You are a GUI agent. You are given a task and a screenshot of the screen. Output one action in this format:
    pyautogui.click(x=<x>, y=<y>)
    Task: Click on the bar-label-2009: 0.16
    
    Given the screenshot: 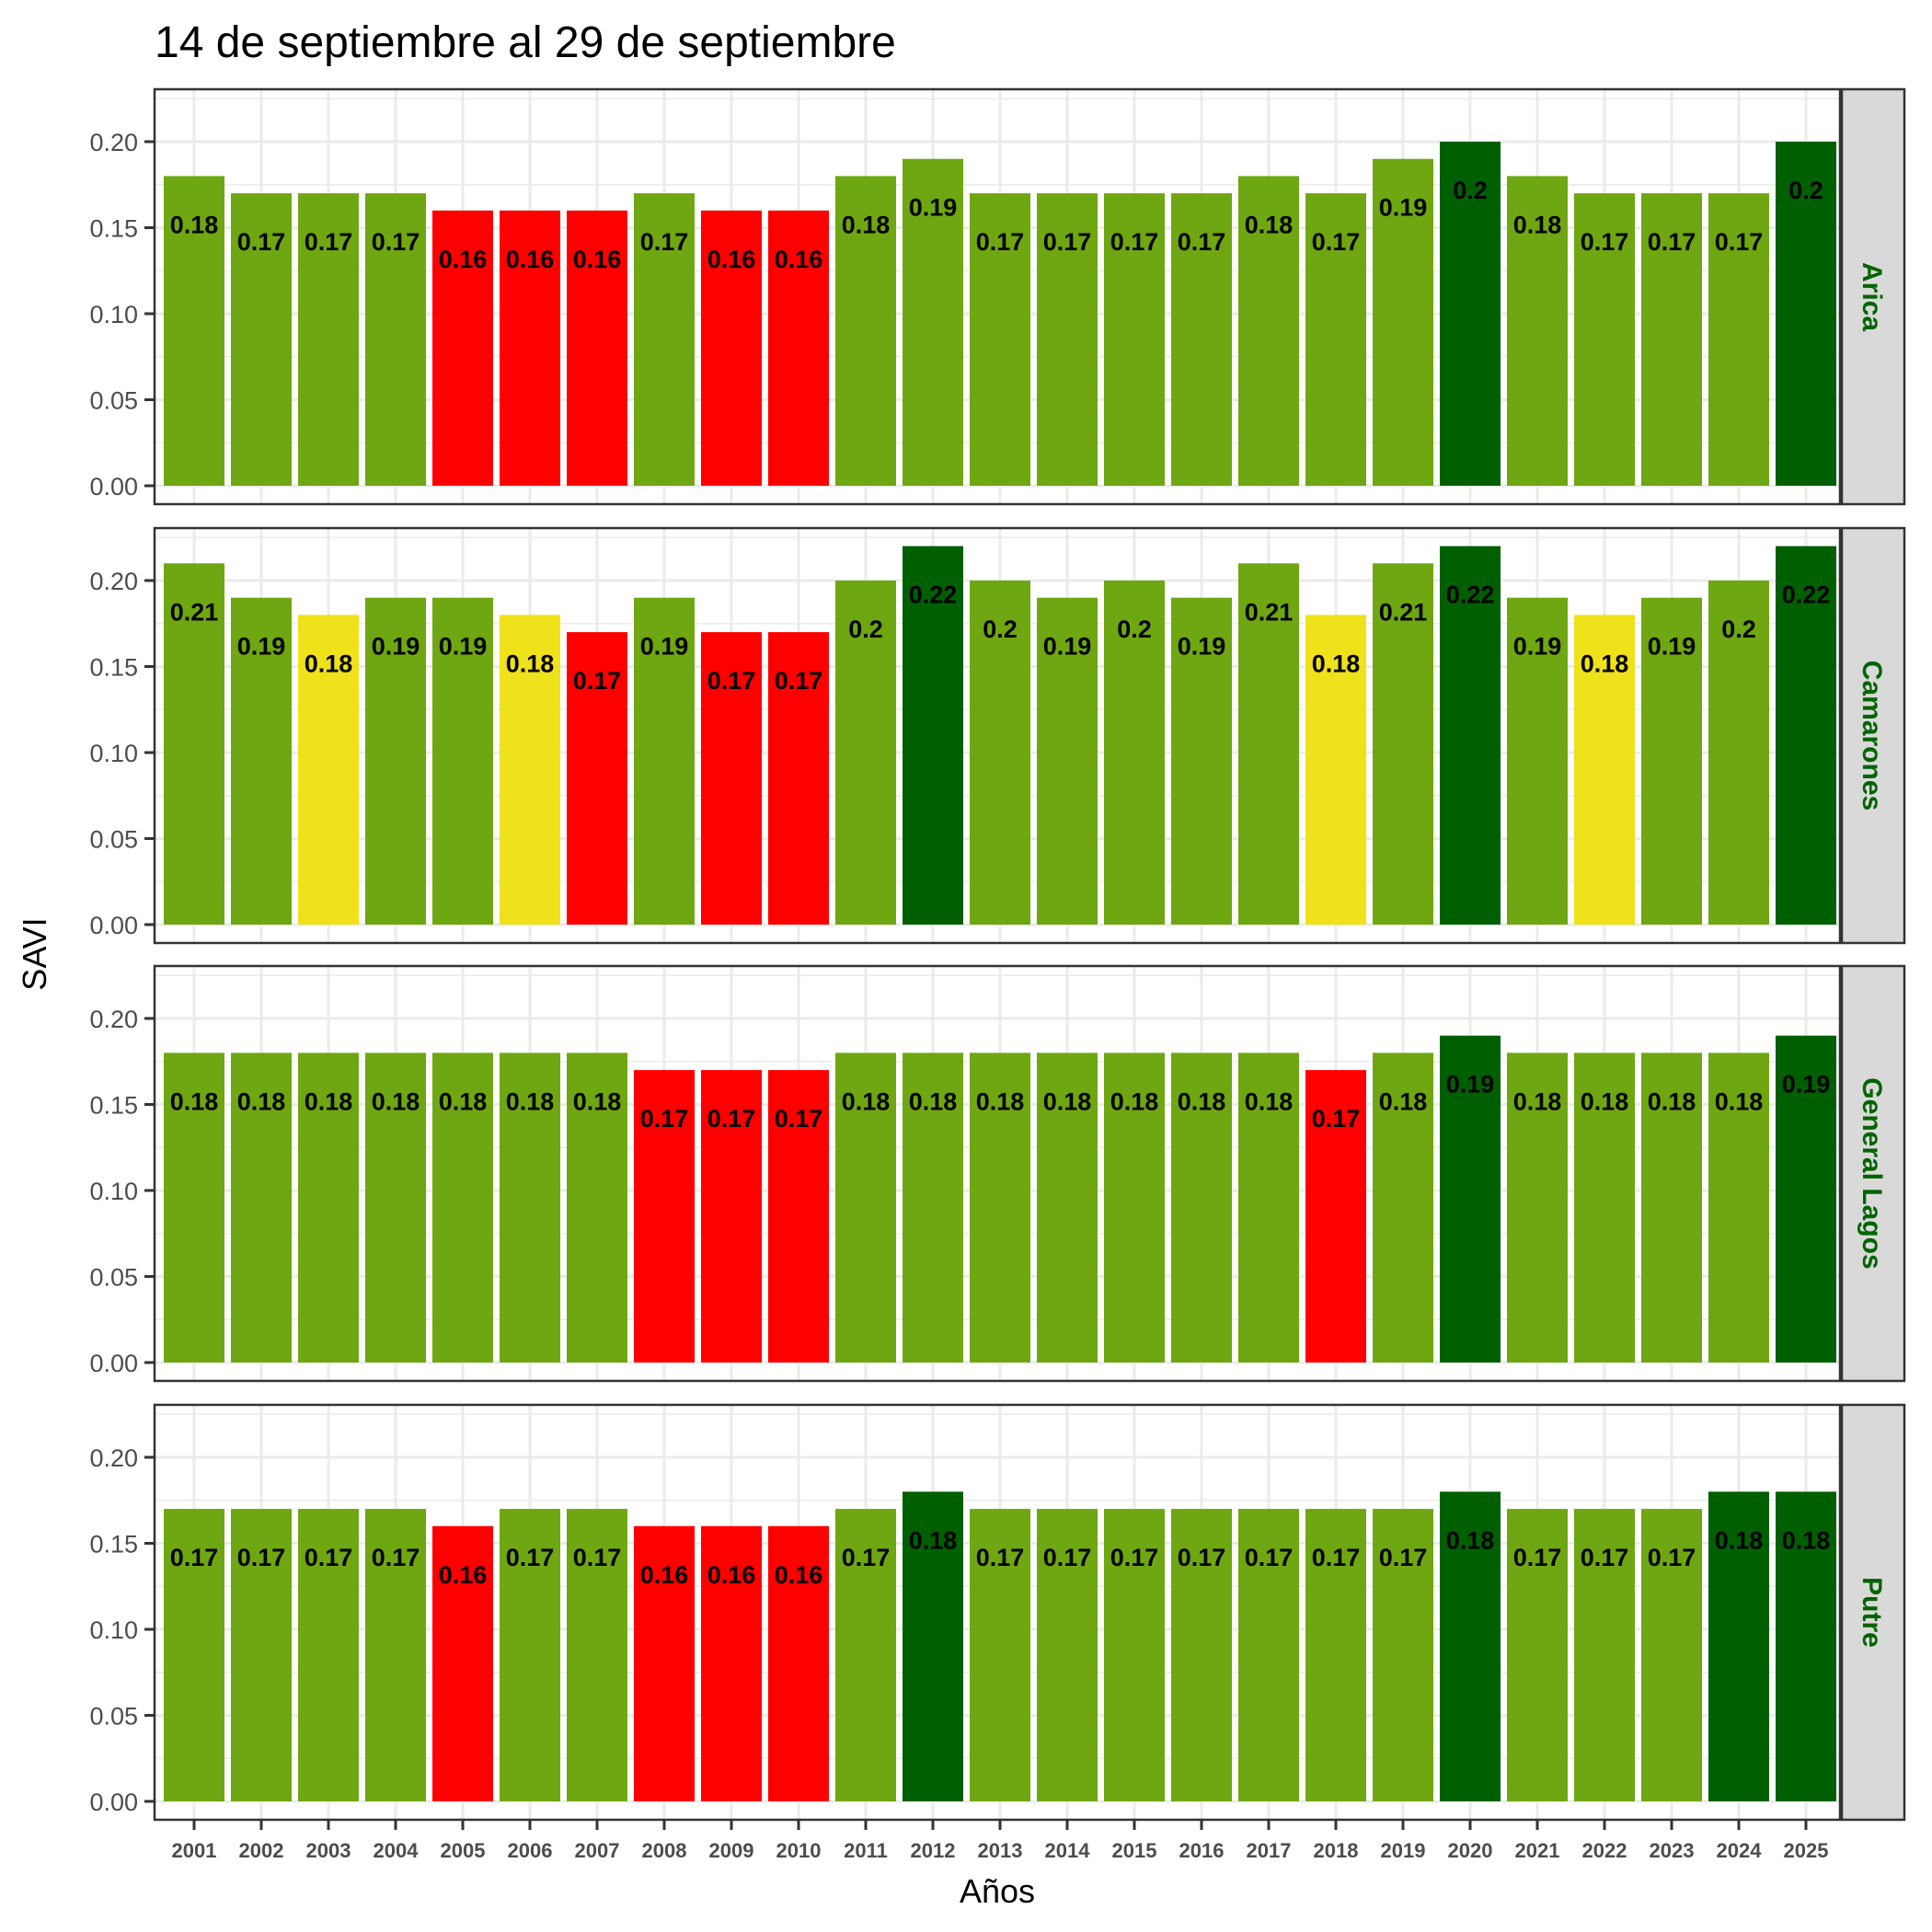 What is the action you would take?
    pyautogui.click(x=731, y=1575)
    